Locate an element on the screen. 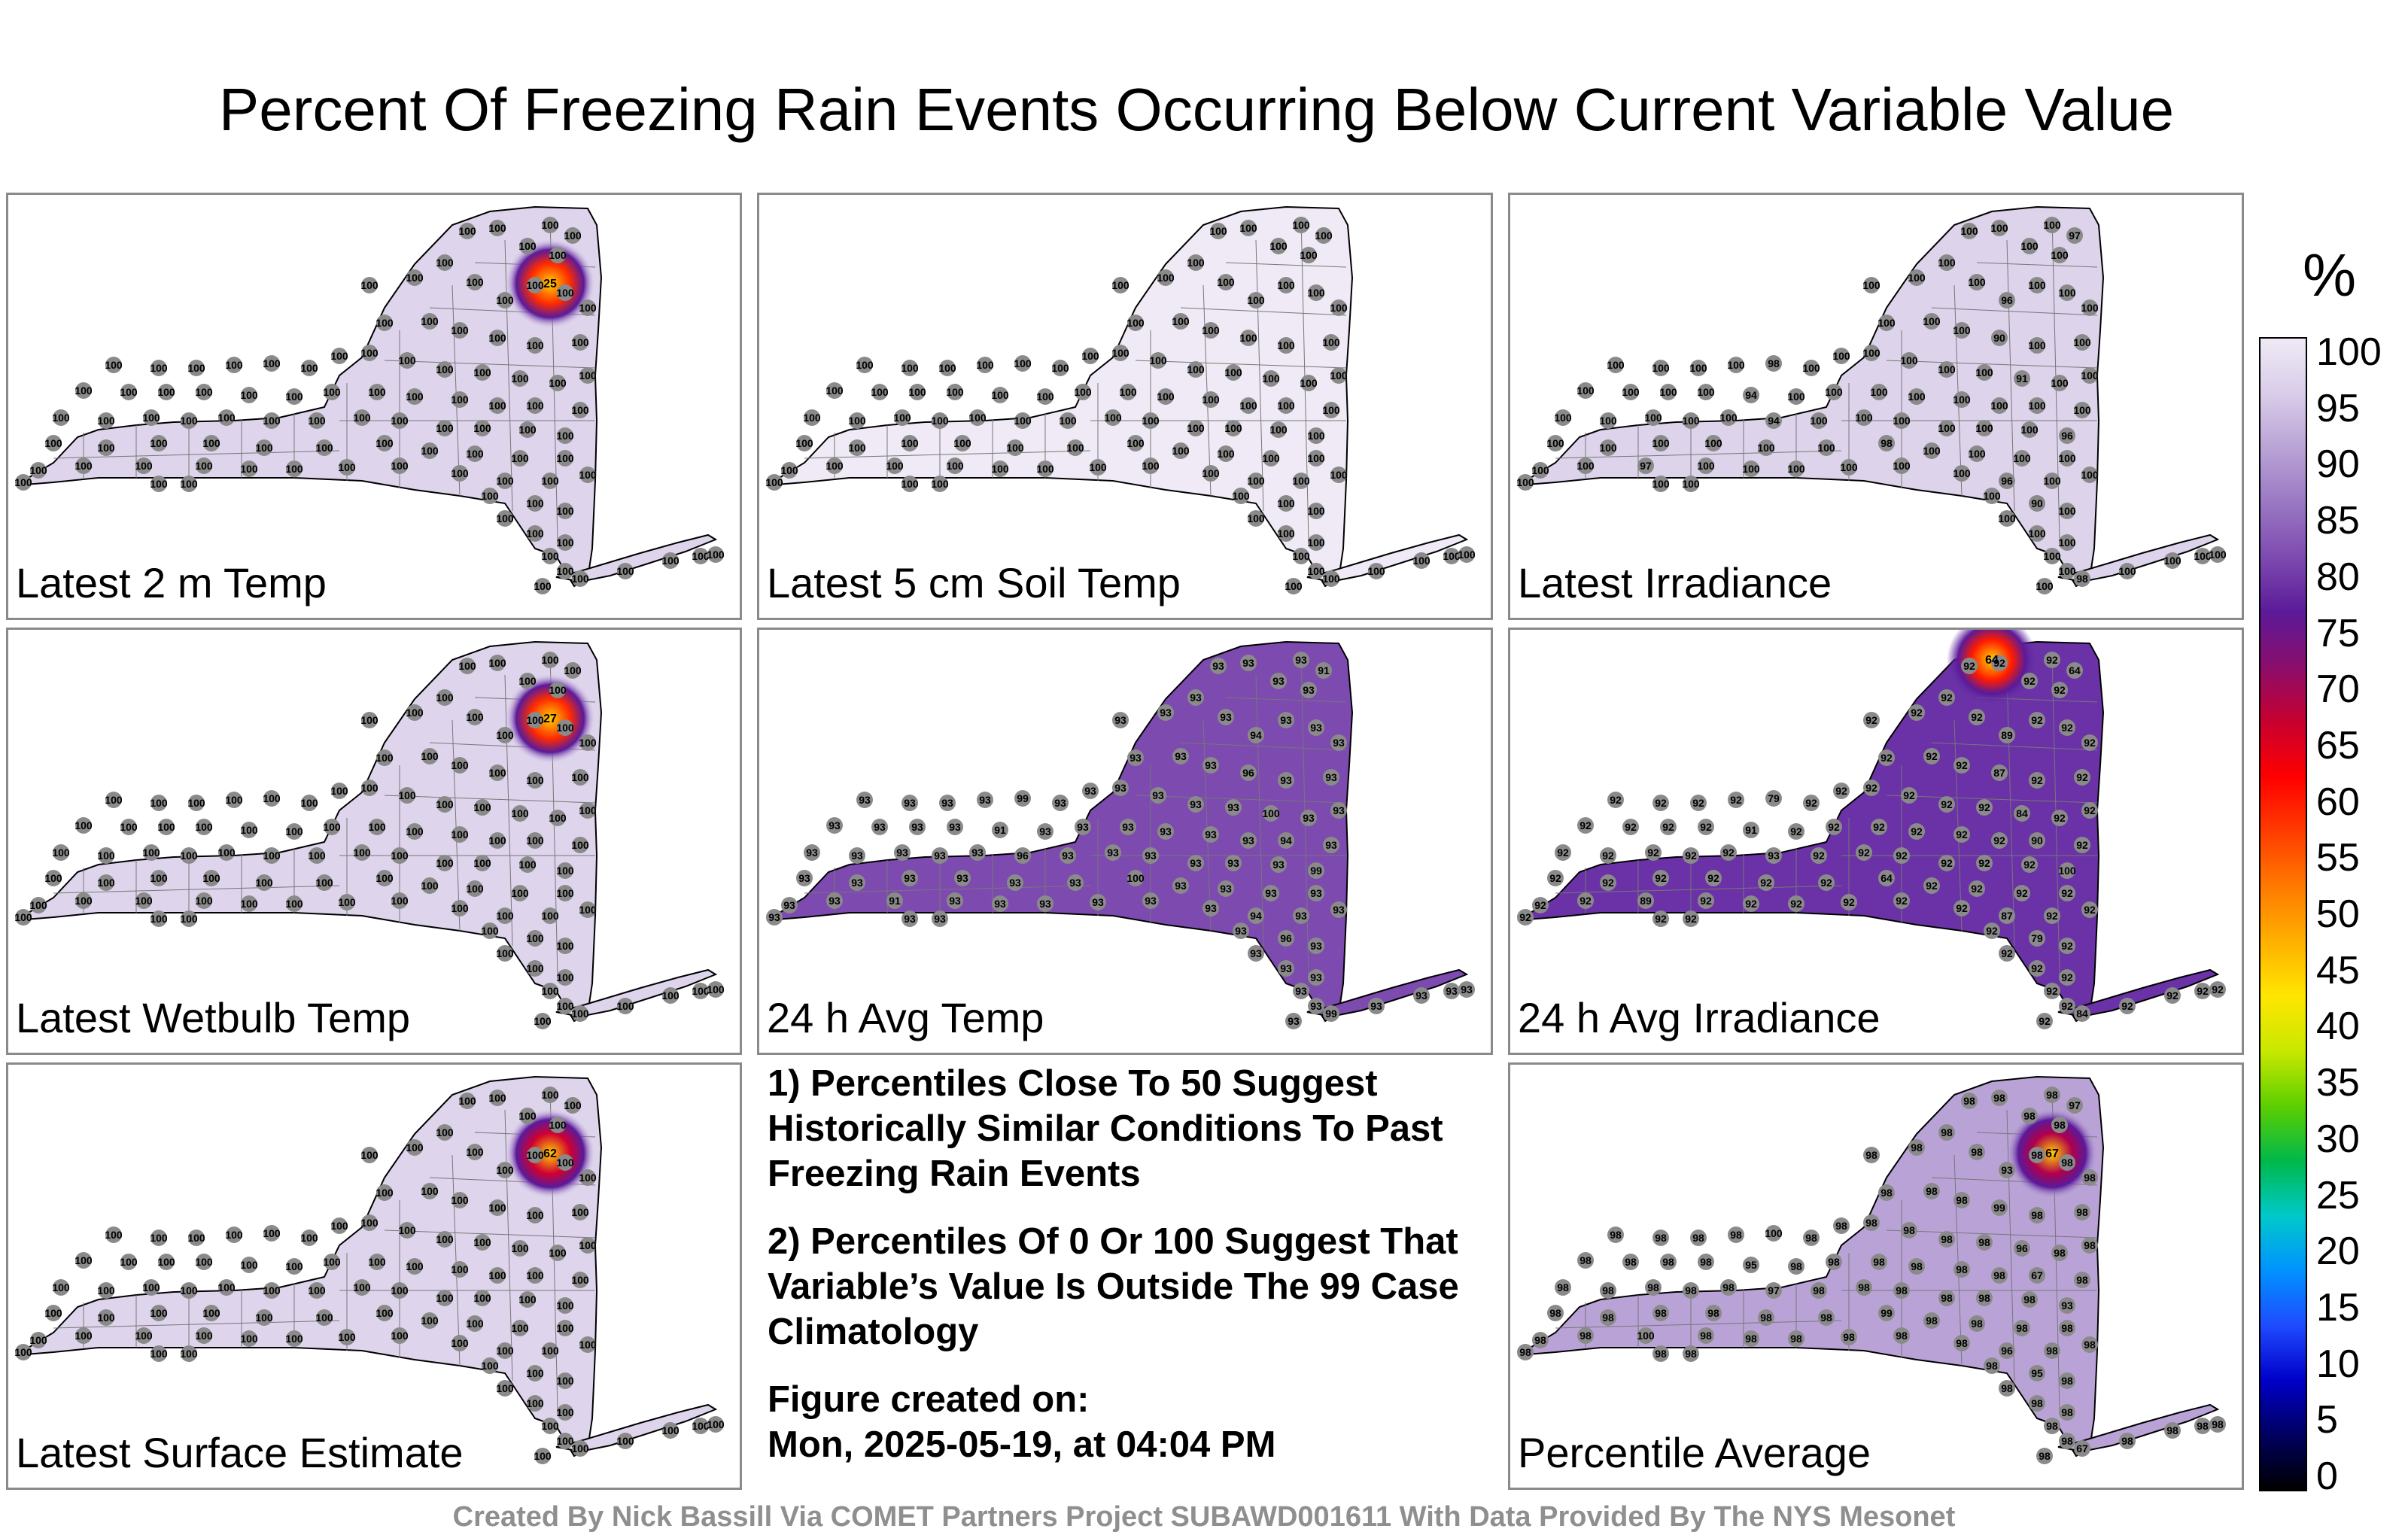 This screenshot has width=2408, height=1535. colorbar-tick-label: 35 is located at coordinates (2338, 1083).